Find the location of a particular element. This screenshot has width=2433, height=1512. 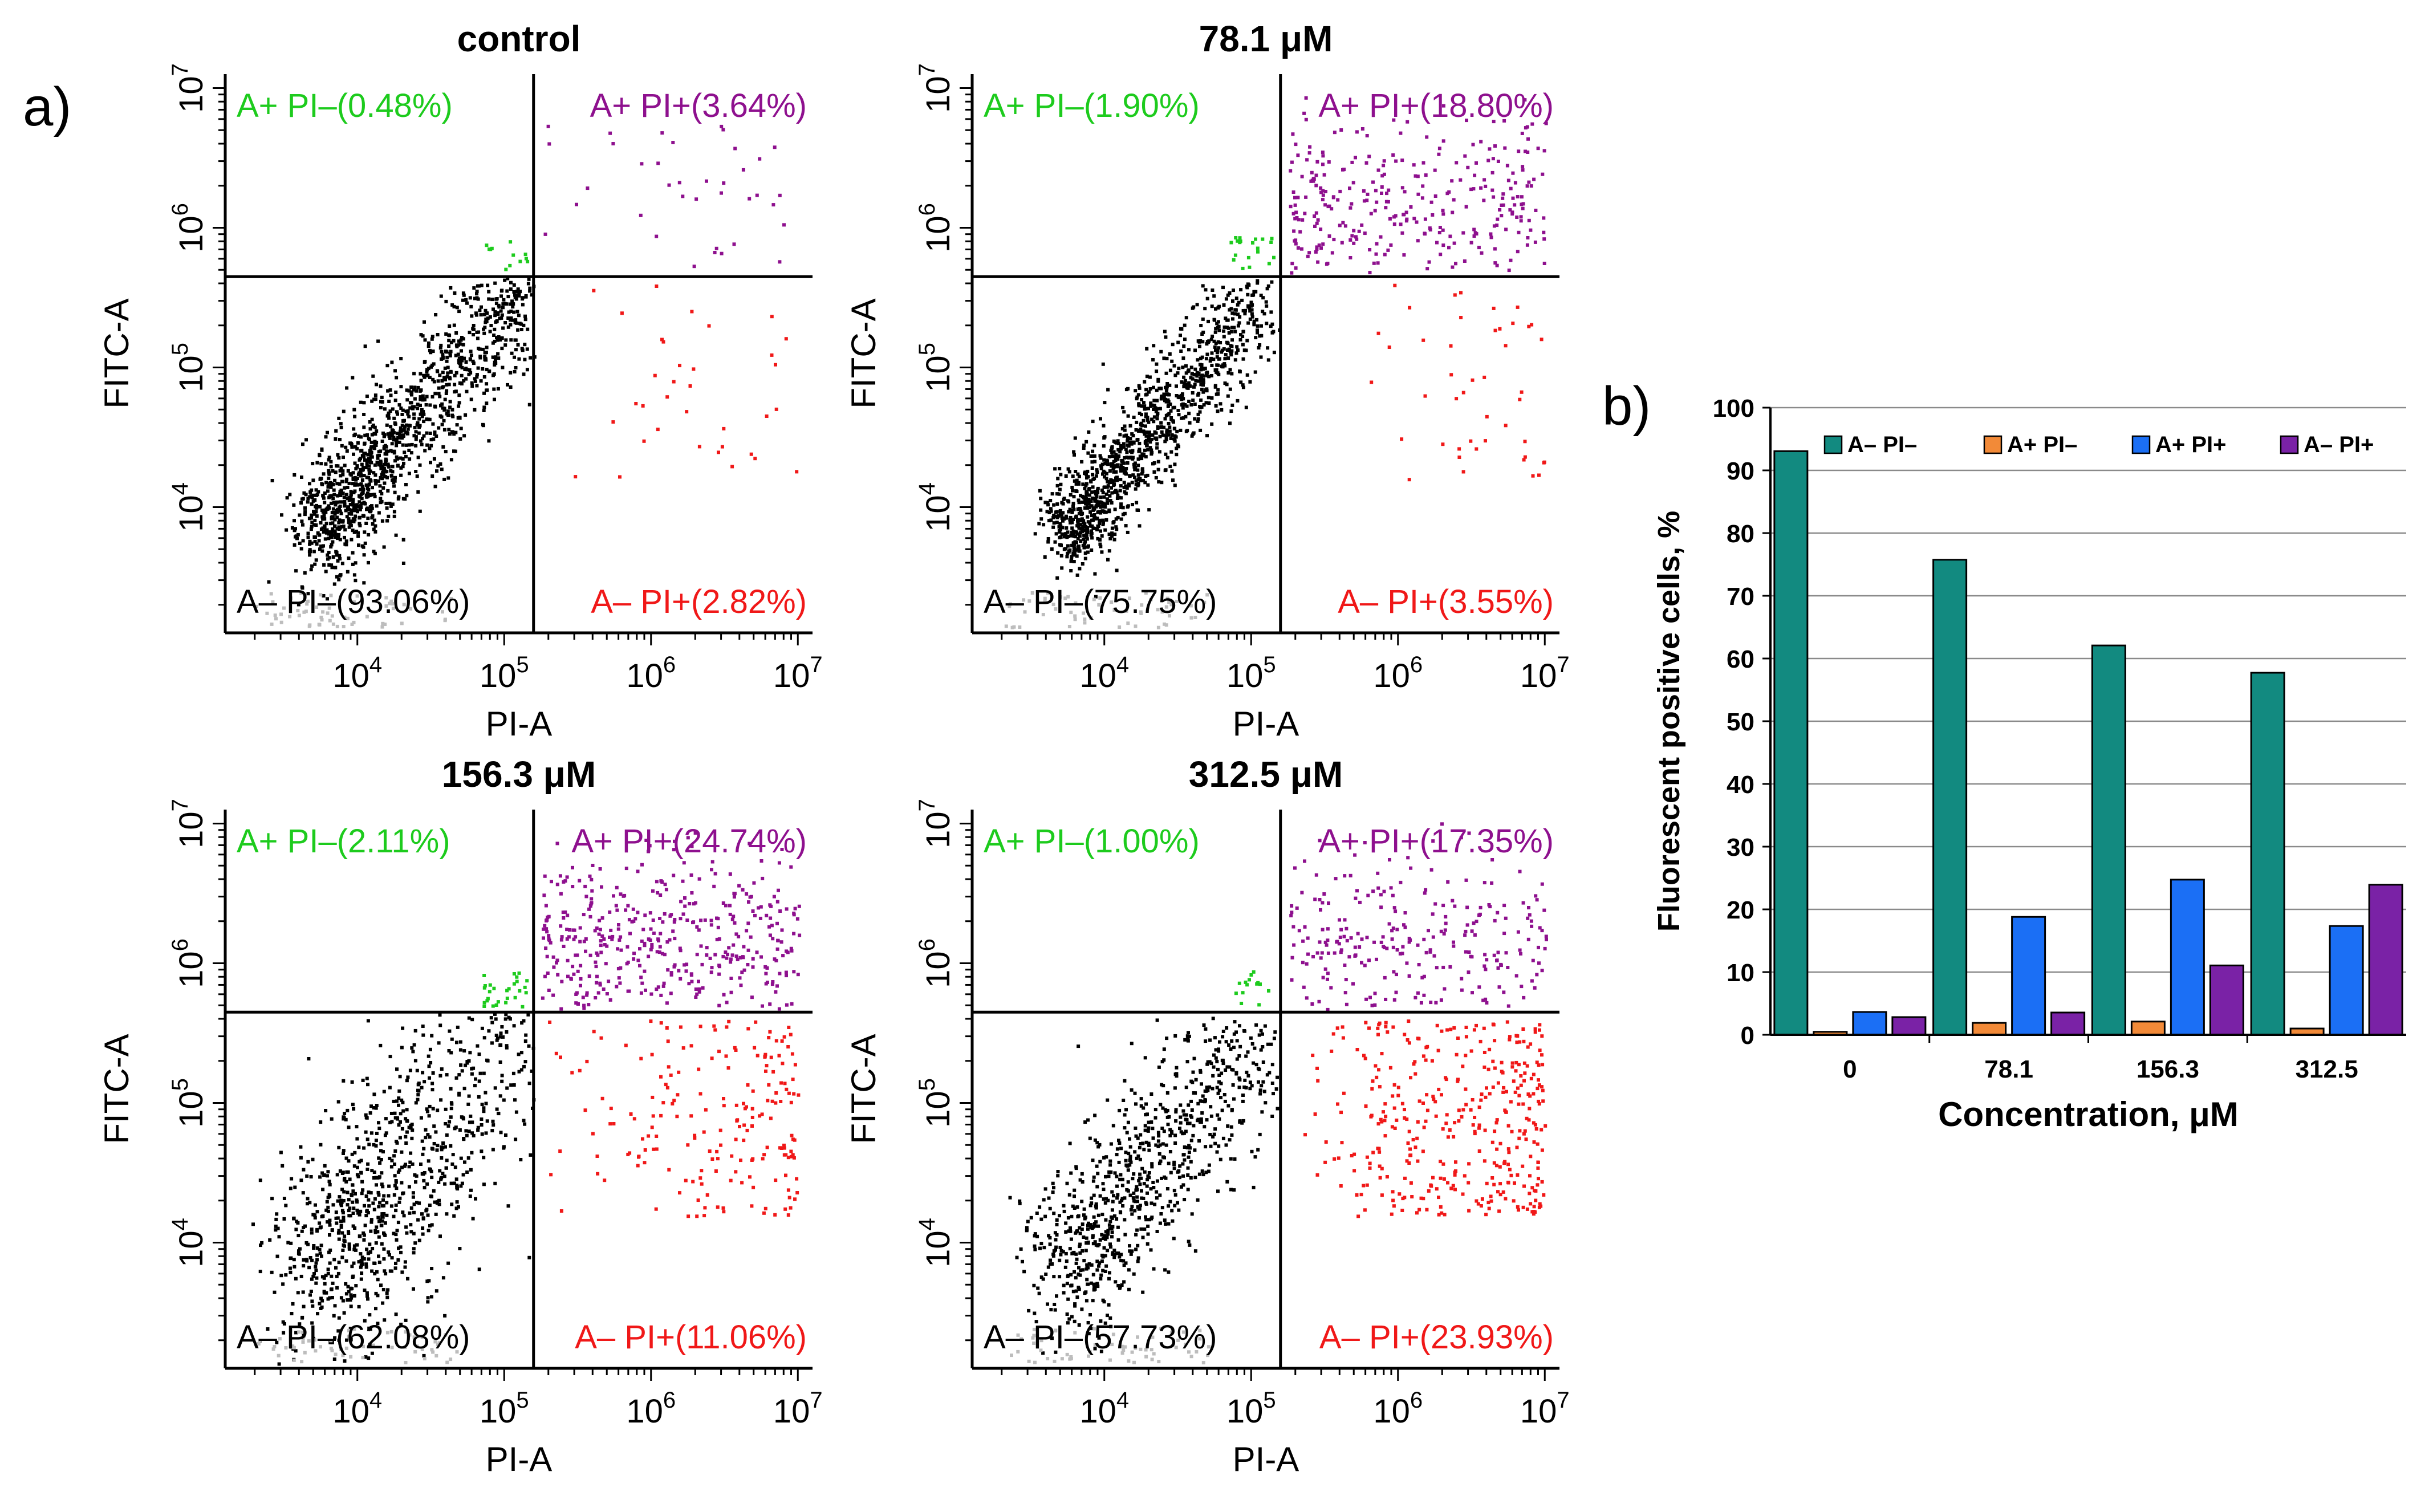

point-green is located at coordinates (494, 988).